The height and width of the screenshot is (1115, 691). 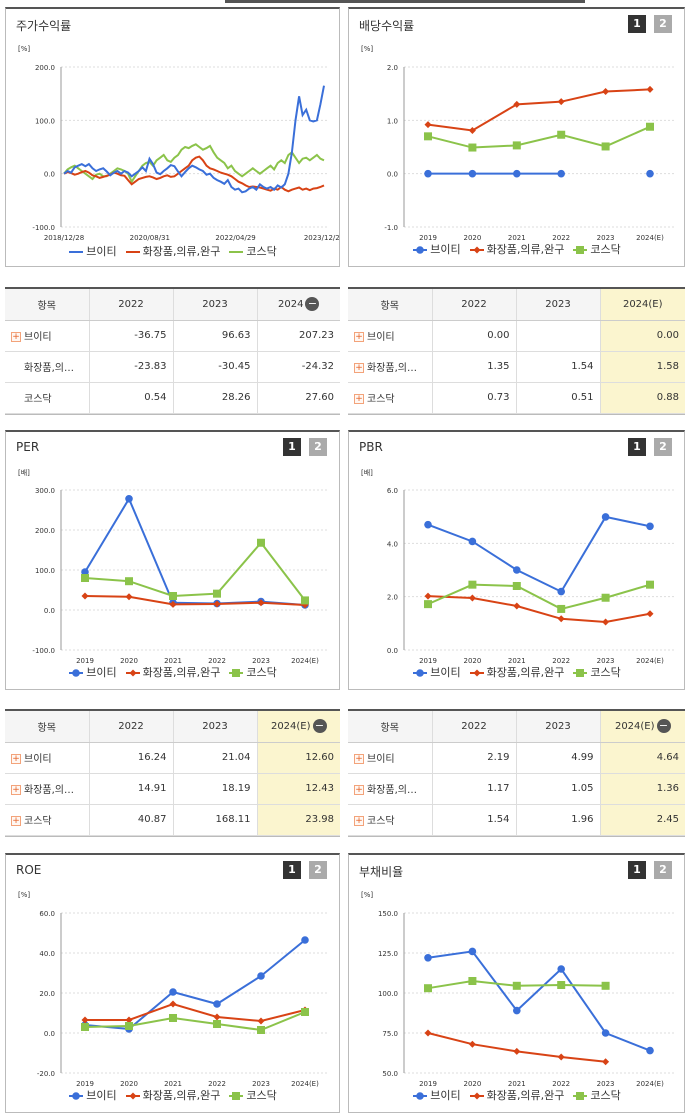 I want to click on dividend-page-2-button: 2, so click(x=663, y=24).